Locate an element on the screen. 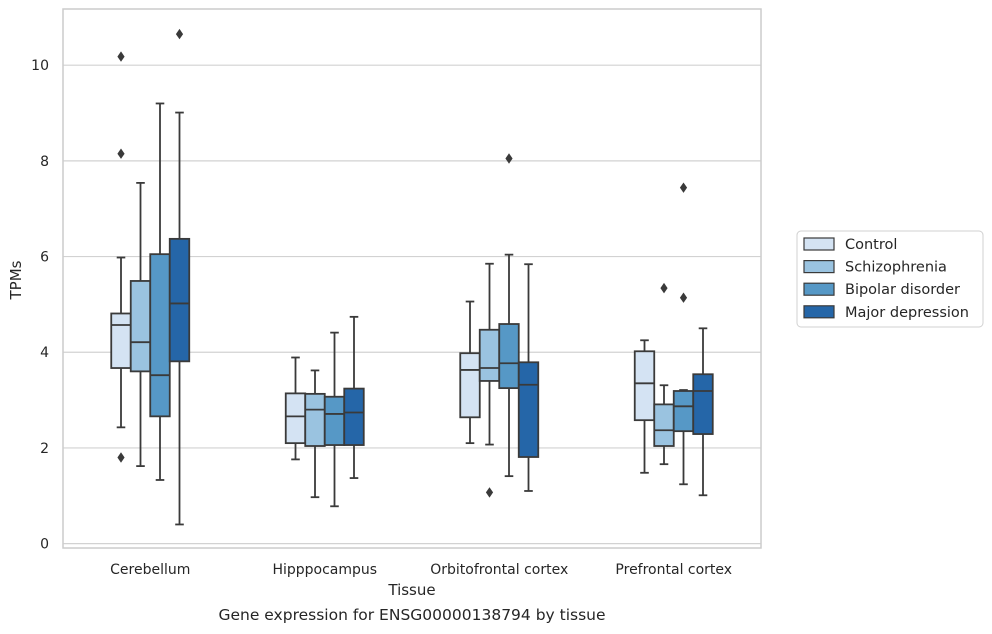 The height and width of the screenshot is (634, 992). y-tick-label: 8 is located at coordinates (44, 162).